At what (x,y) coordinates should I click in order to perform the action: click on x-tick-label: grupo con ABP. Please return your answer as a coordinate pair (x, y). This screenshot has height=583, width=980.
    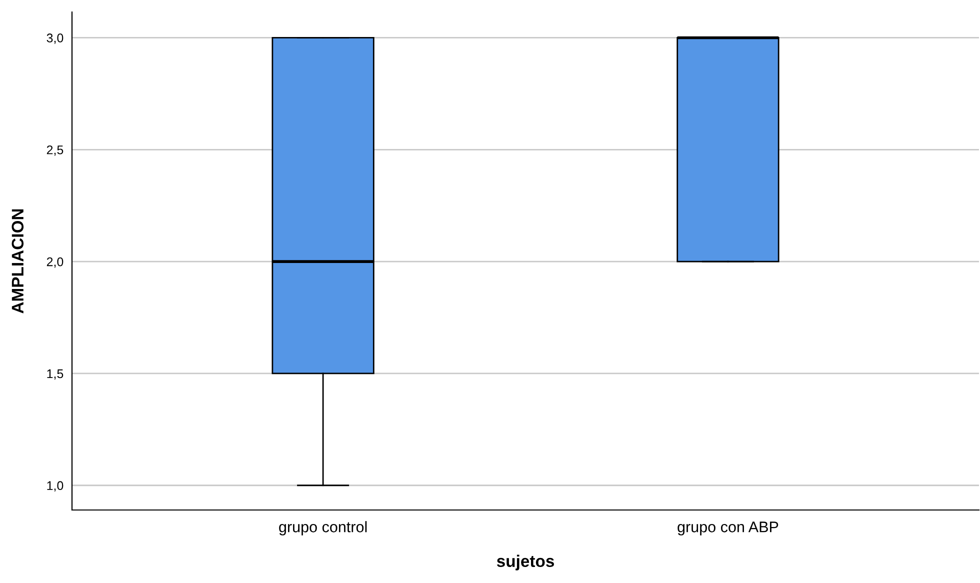
    Looking at the image, I should click on (728, 529).